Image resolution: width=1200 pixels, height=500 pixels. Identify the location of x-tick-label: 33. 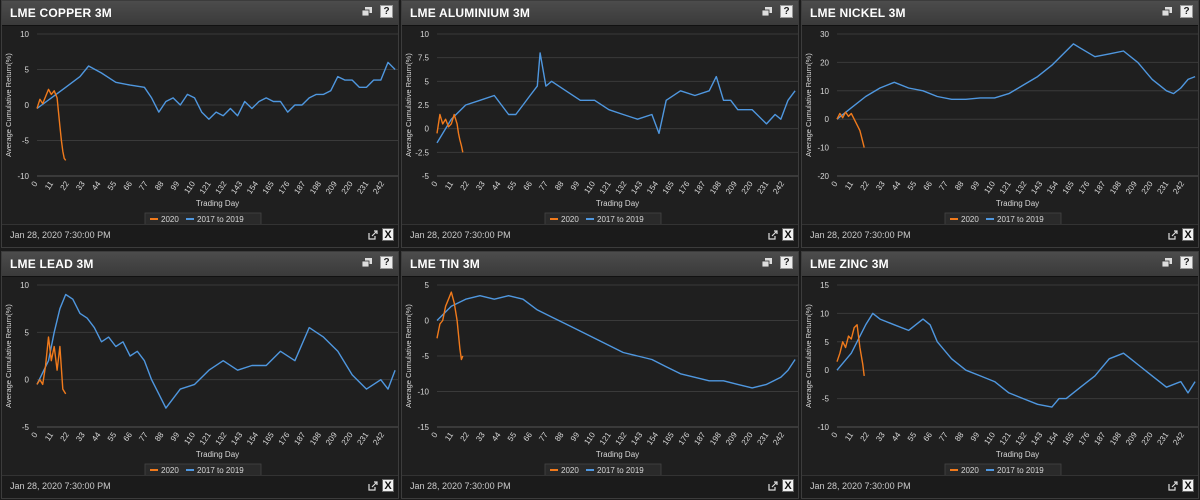
(480, 185).